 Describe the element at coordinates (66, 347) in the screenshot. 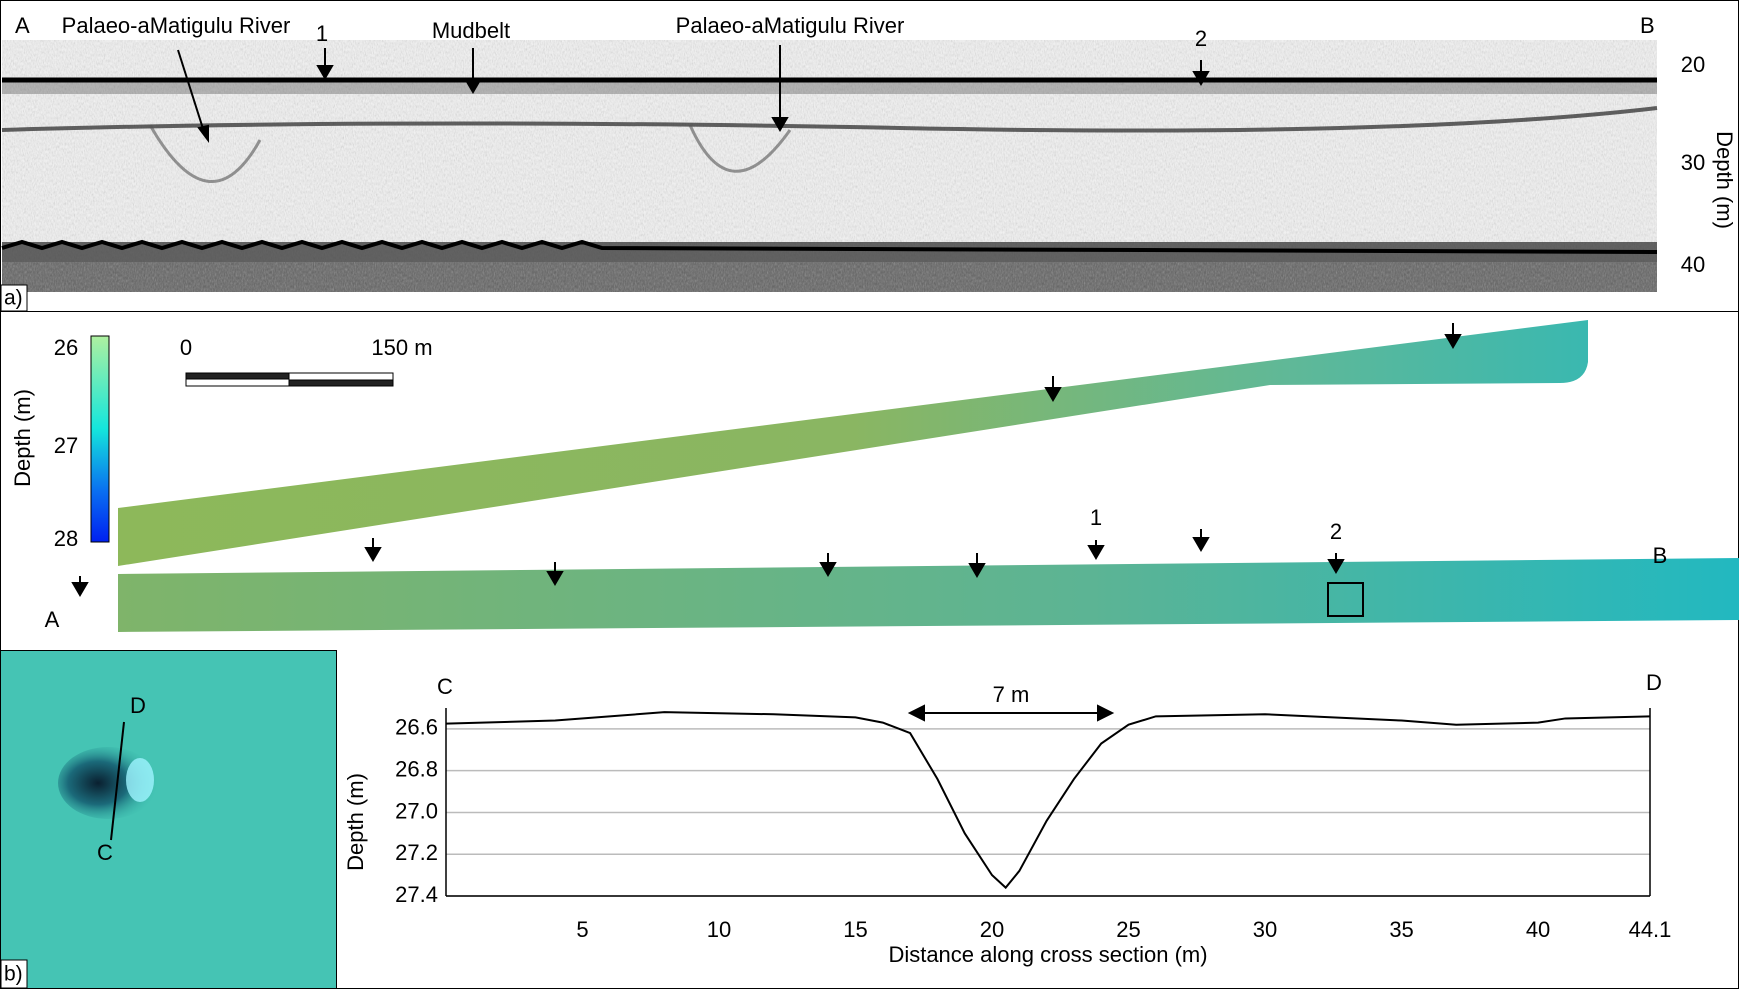

I see `colorbar-tick: 26` at that location.